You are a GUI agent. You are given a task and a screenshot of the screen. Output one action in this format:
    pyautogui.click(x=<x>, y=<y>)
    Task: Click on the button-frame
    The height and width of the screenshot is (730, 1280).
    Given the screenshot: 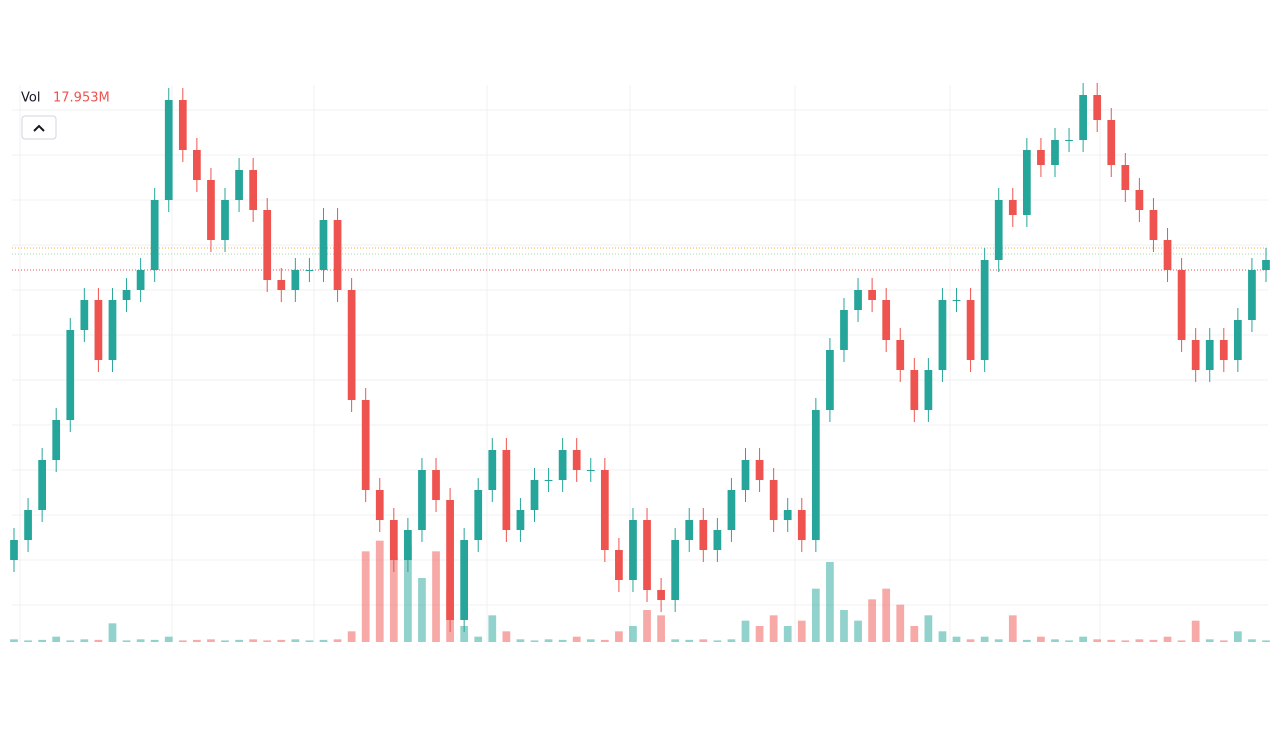 What is the action you would take?
    pyautogui.click(x=39, y=127)
    